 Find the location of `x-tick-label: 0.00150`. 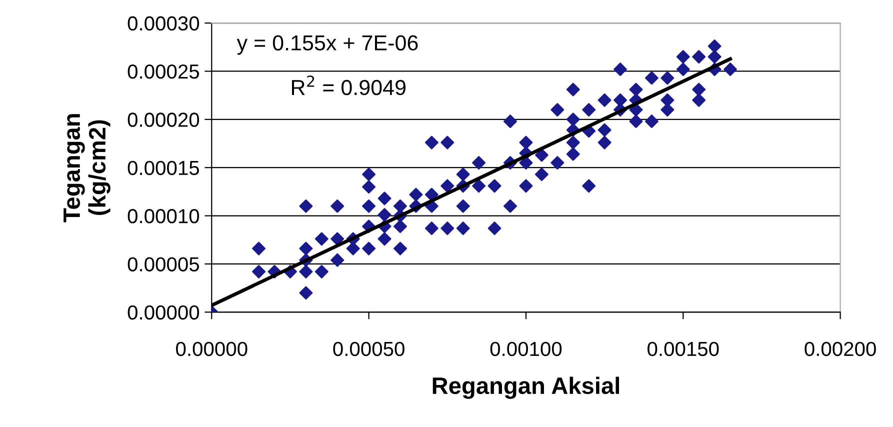

x-tick-label: 0.00150 is located at coordinates (683, 349).